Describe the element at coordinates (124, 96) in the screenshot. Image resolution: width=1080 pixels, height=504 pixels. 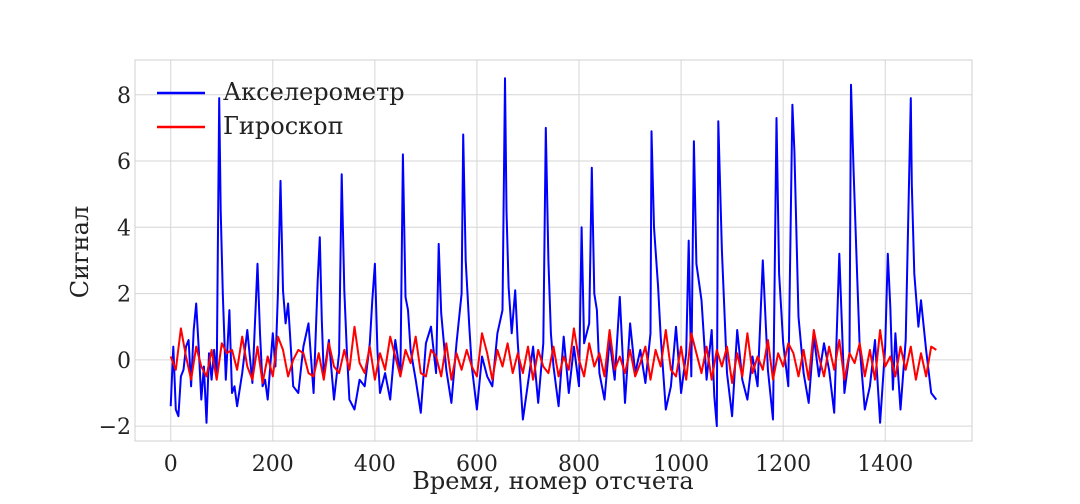
I see `y-tick-label: 8` at that location.